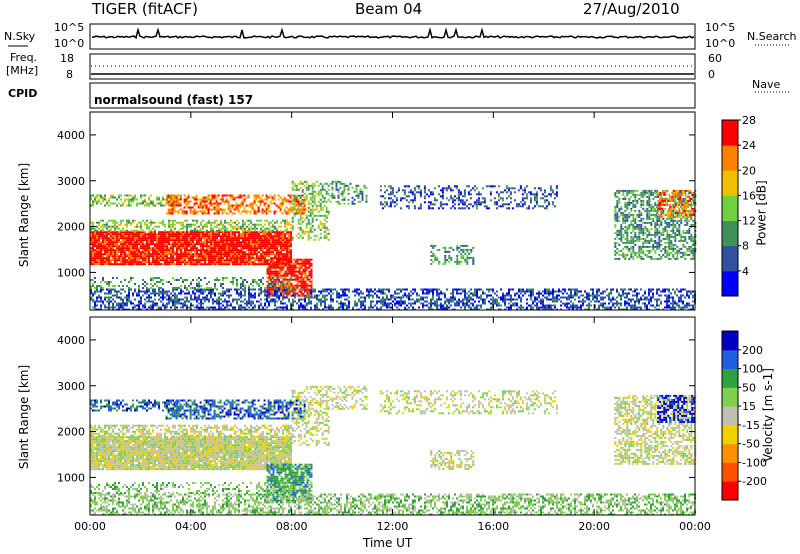  What do you see at coordinates (754, 462) in the screenshot?
I see `colorbar-tick-label: -100` at bounding box center [754, 462].